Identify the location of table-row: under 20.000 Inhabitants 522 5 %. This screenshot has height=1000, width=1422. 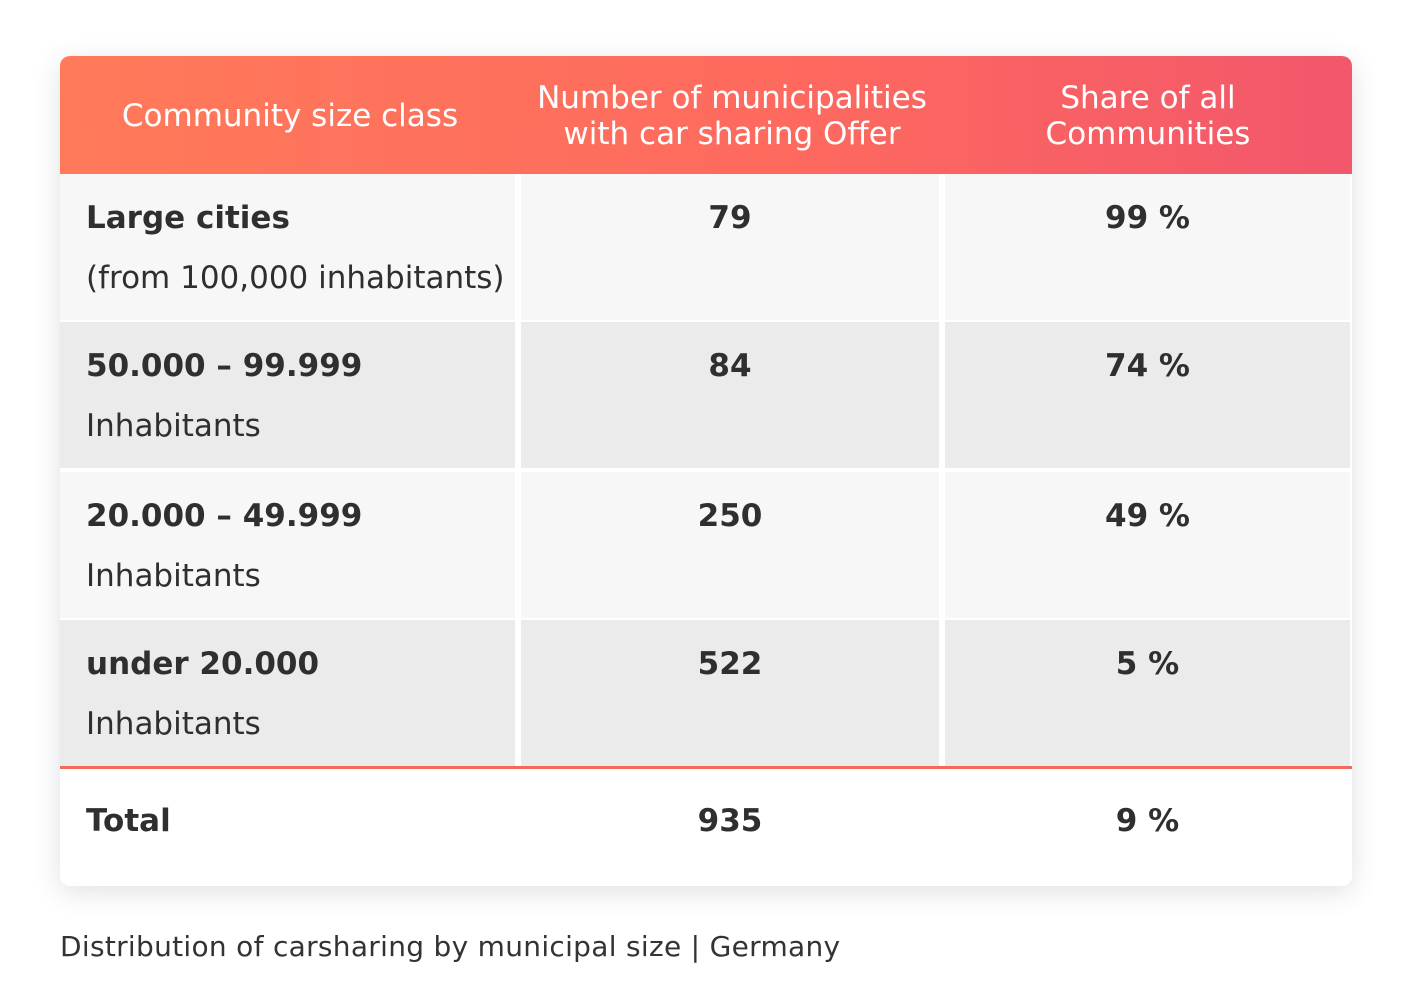
(706, 695).